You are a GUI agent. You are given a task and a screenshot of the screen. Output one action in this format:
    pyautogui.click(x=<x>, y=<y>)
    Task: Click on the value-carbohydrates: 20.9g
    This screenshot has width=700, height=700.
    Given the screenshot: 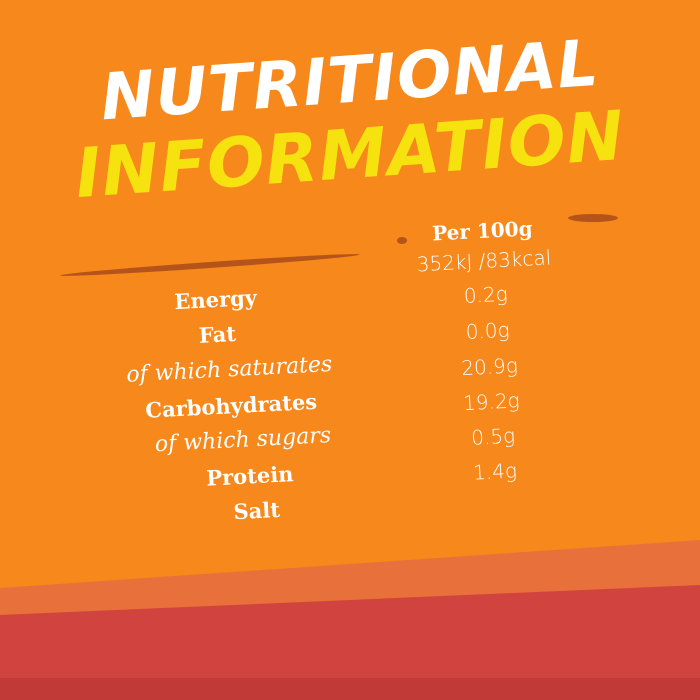 What is the action you would take?
    pyautogui.click(x=489, y=367)
    